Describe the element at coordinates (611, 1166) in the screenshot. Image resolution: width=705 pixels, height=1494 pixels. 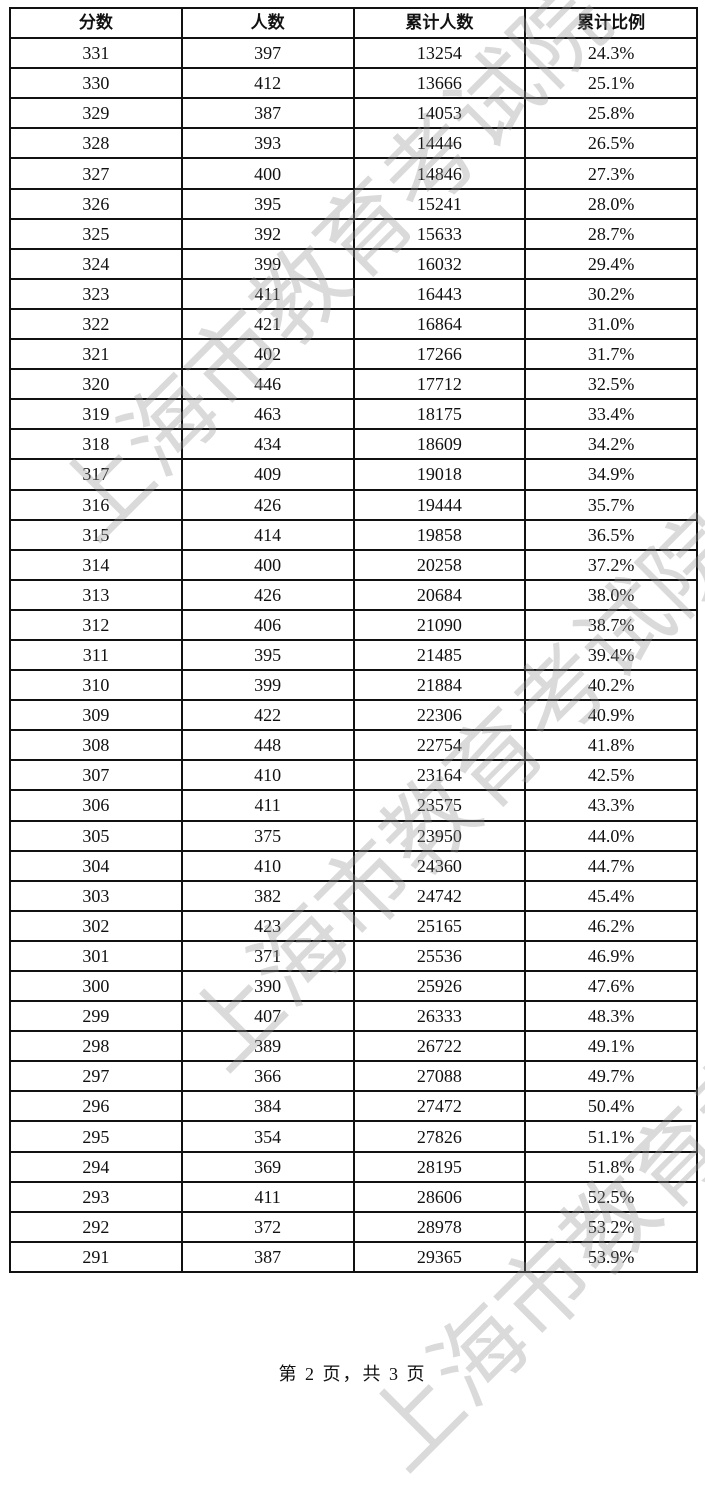
I see `cumulative-ratio-cell: 51.8%` at that location.